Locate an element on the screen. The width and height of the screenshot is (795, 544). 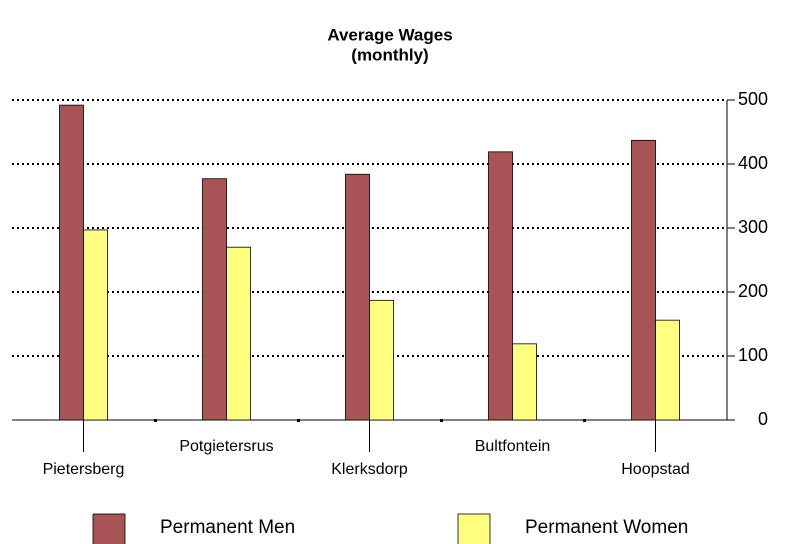
y-tick-label: 500 is located at coordinates (753, 99).